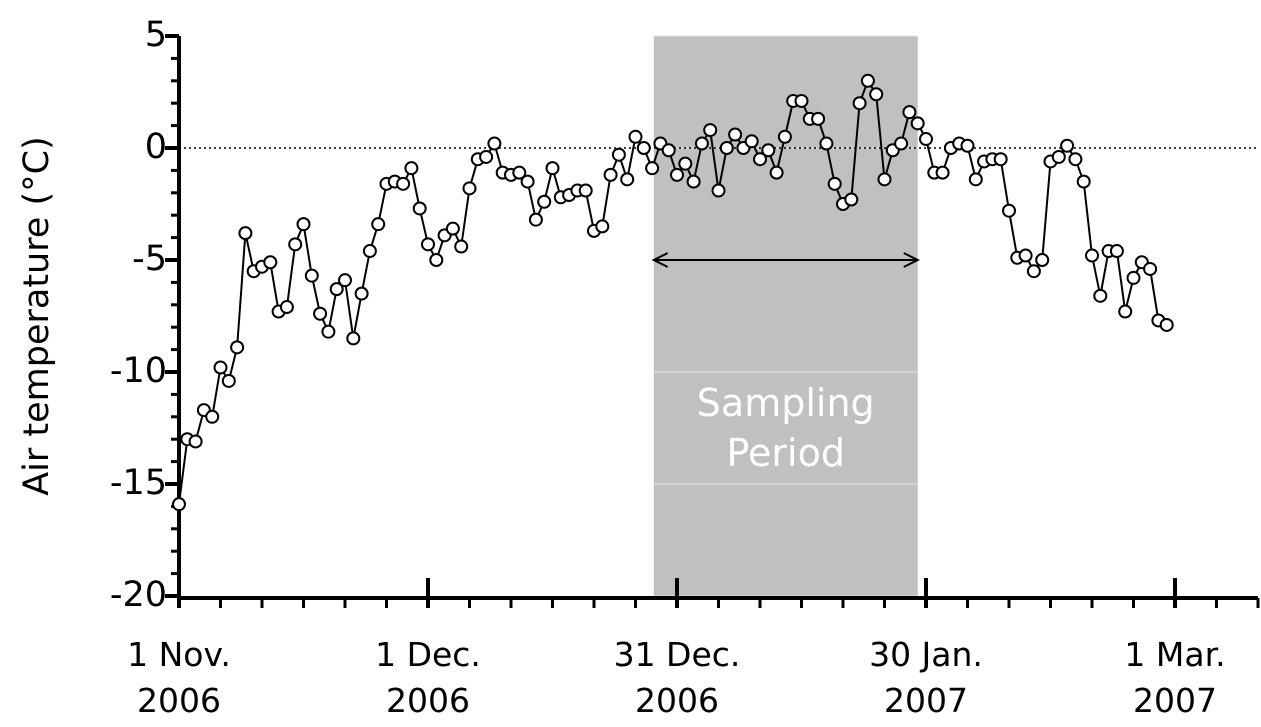  I want to click on x-tick-label: 1 Dec. 2006, so click(428, 677).